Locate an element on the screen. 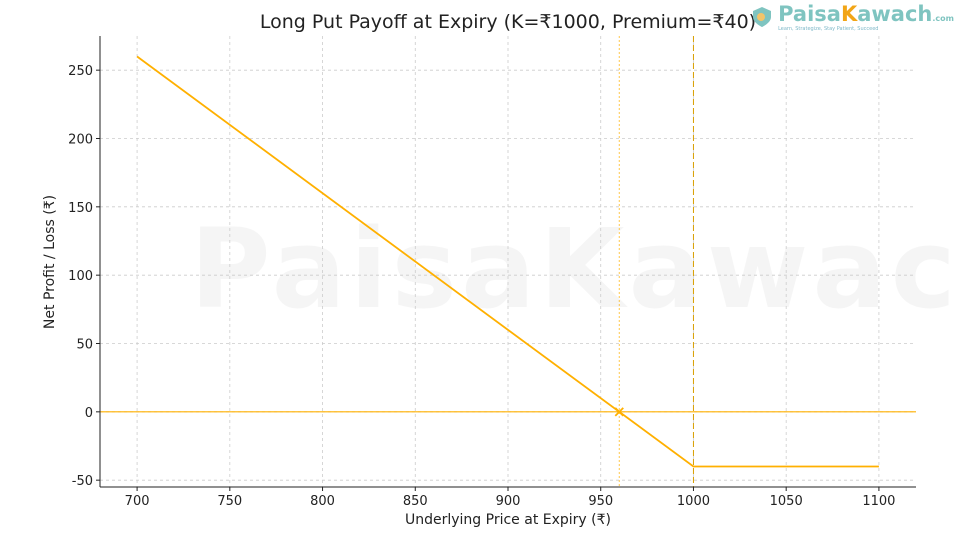 Image resolution: width=960 pixels, height=540 pixels. y-axis-label: Net Profit / Loss (₹) is located at coordinates (50, 262).